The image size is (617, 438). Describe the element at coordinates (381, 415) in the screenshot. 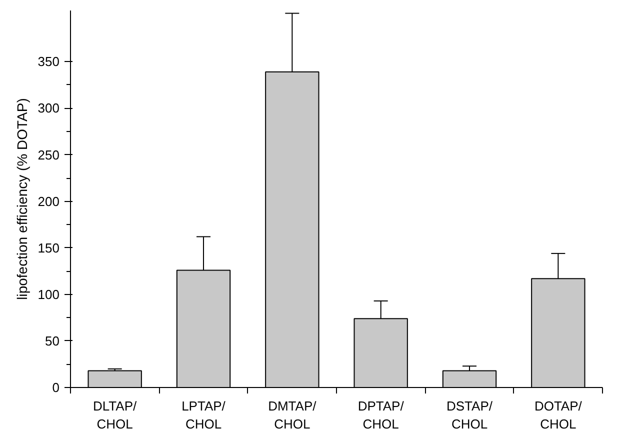

I see `x-tick-label: DPTAP/ CHOL` at that location.